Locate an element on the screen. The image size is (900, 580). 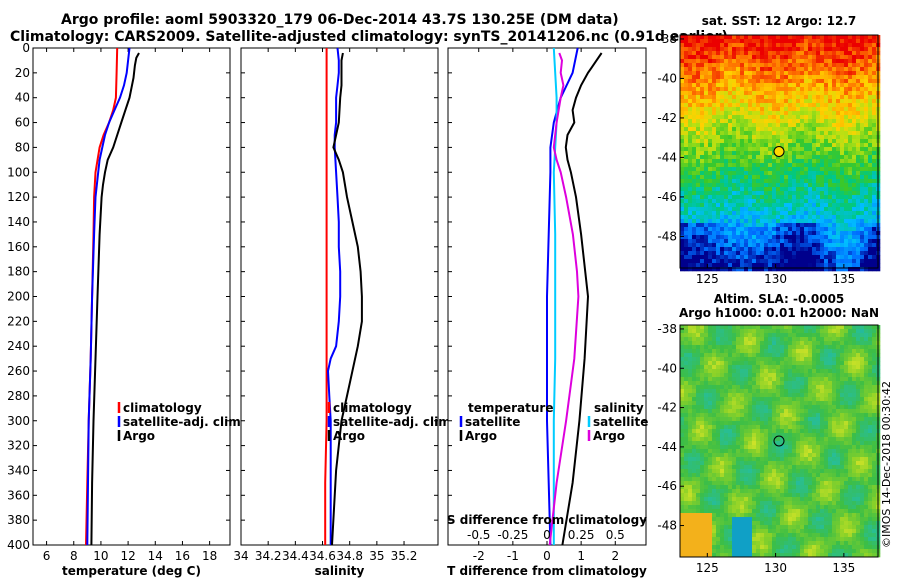
temperature-xtick-label: 16 is located at coordinates (182, 556).